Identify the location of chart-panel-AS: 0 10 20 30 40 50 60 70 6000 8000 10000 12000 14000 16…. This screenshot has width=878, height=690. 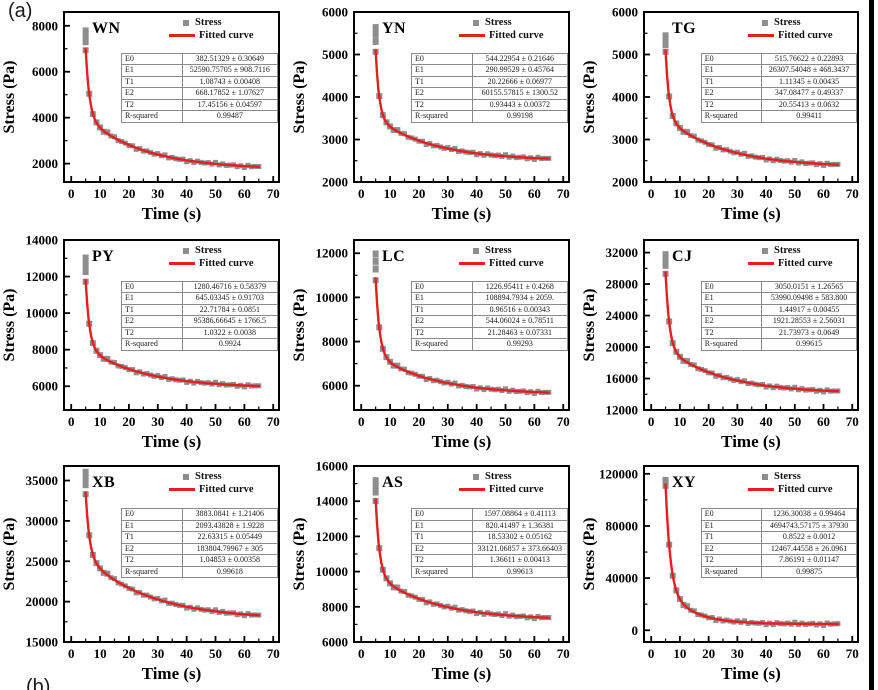
(435, 572).